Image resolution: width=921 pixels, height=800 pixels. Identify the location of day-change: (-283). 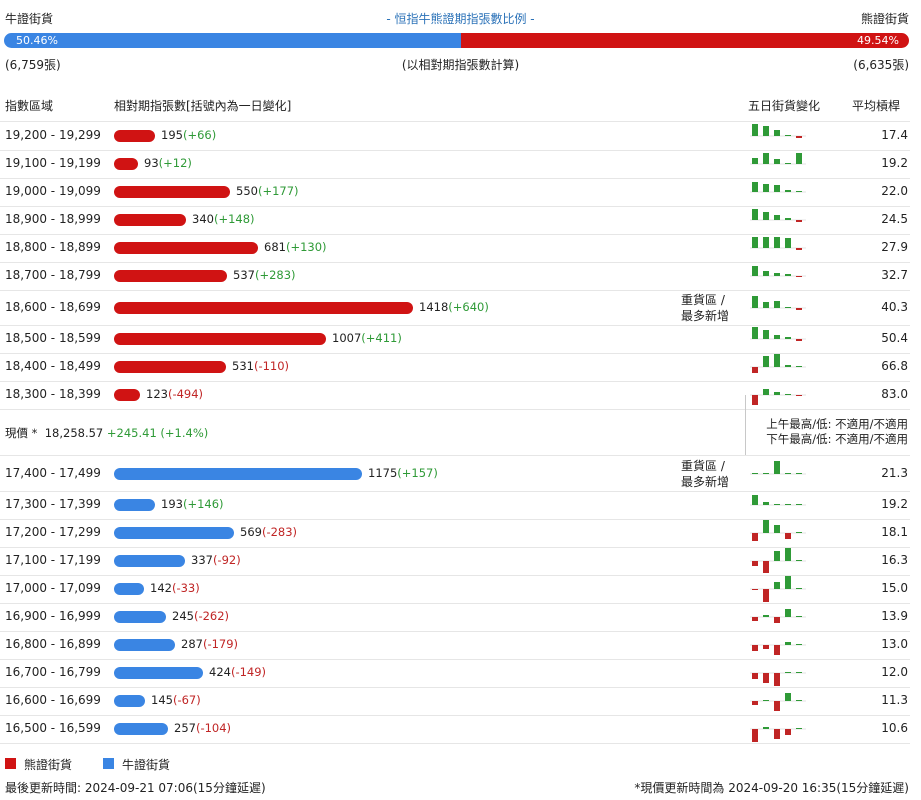
(279, 532).